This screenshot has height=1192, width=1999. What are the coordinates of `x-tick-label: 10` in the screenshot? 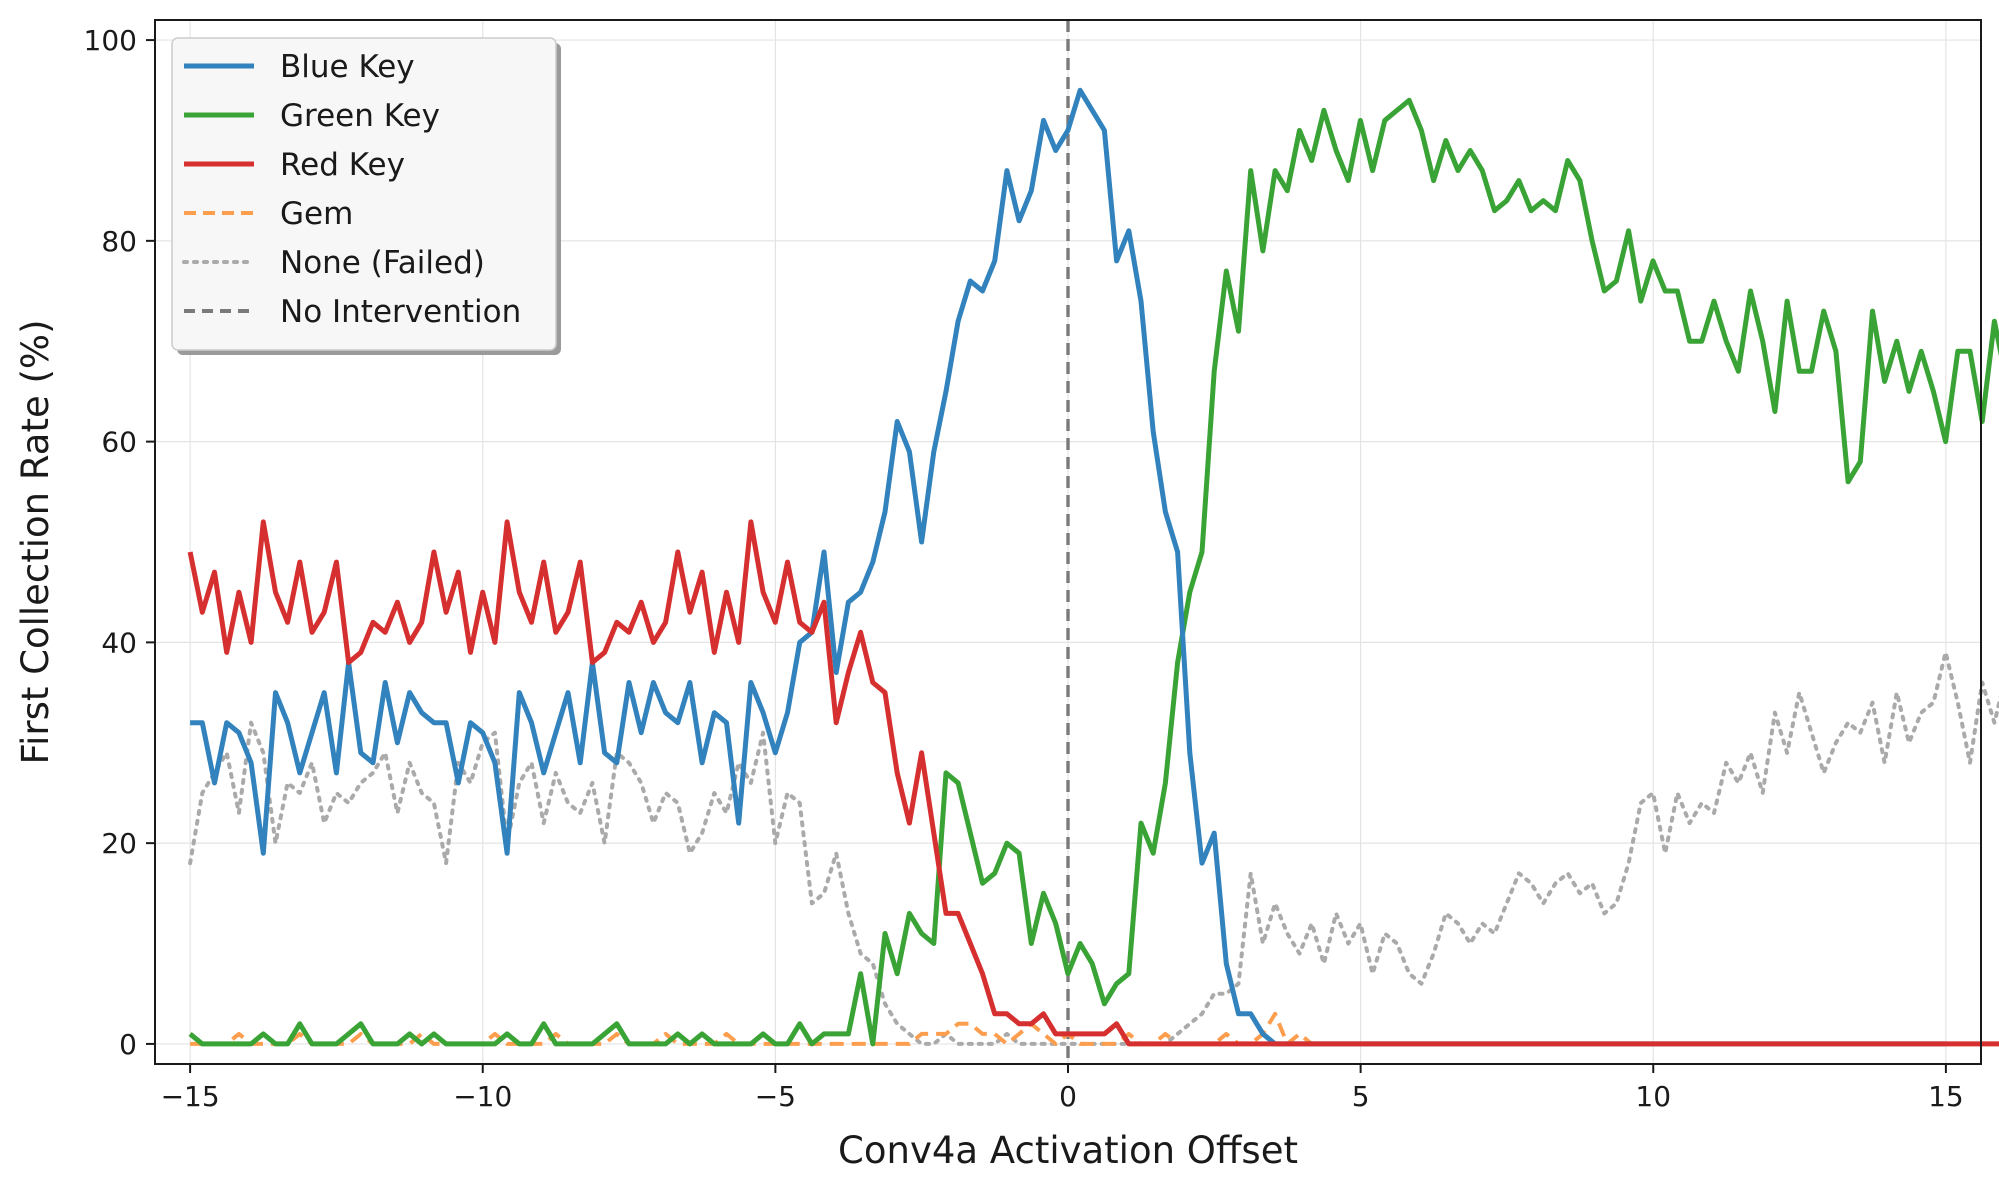 It's located at (1653, 1096).